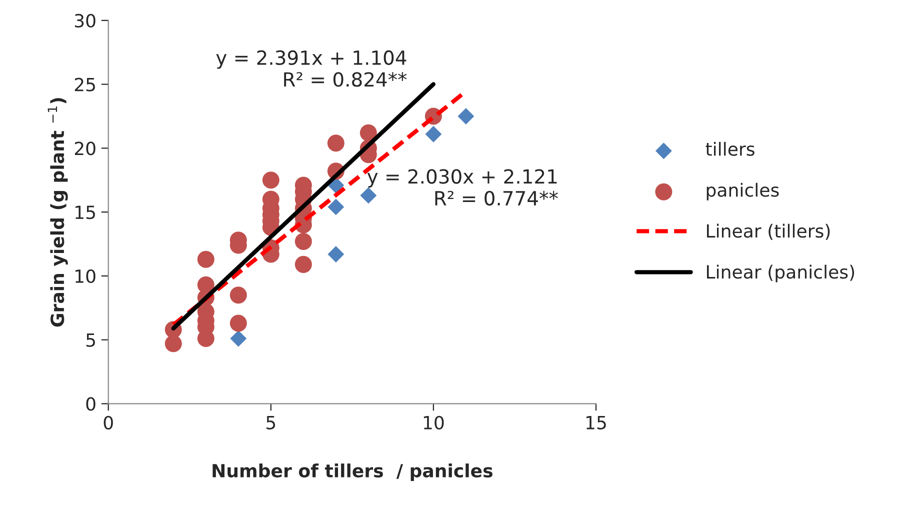  I want to click on x-tick-label: 10, so click(434, 423).